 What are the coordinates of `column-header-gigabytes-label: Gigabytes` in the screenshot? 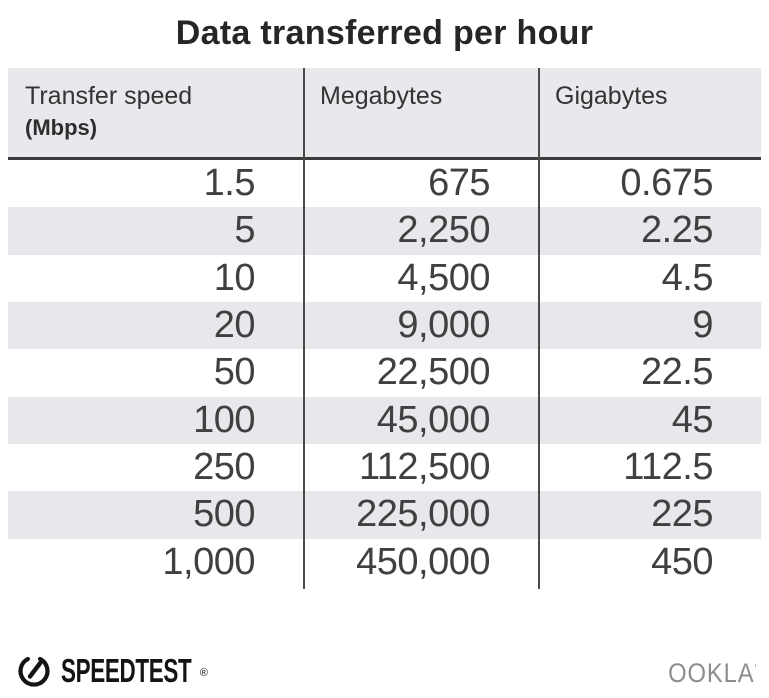 It's located at (611, 96).